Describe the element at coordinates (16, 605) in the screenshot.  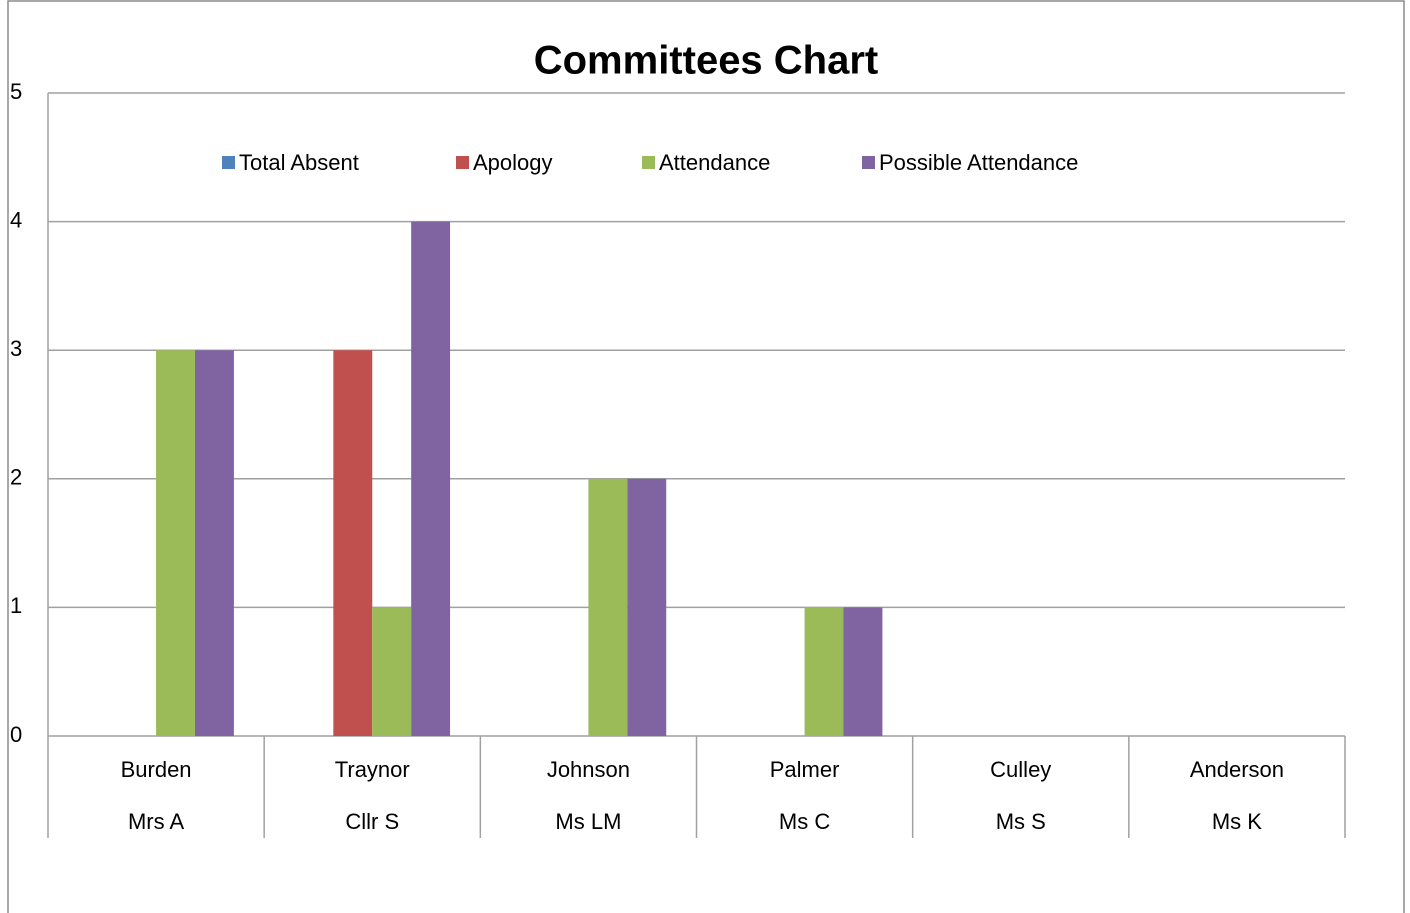
I see `y-tick-label: 1` at that location.